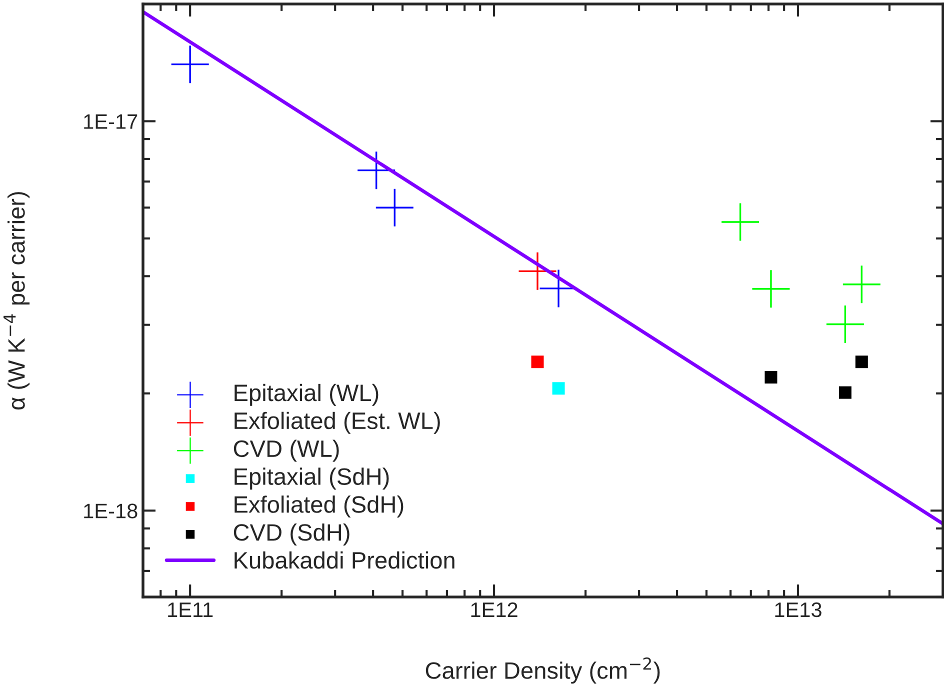 This screenshot has width=944, height=690. Describe the element at coordinates (494, 609) in the screenshot. I see `x-tick-label: 1E12` at that location.